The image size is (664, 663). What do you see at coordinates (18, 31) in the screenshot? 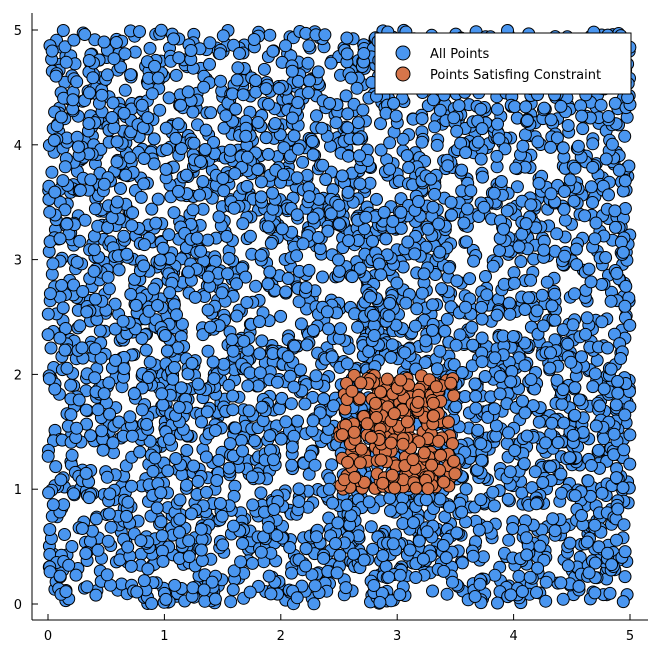
I see `y-tick-label: 5` at bounding box center [18, 31].